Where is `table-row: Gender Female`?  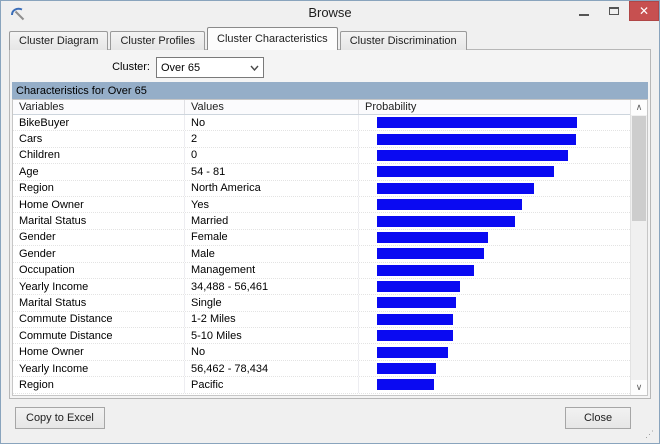
table-row: Gender Female is located at coordinates (321, 238).